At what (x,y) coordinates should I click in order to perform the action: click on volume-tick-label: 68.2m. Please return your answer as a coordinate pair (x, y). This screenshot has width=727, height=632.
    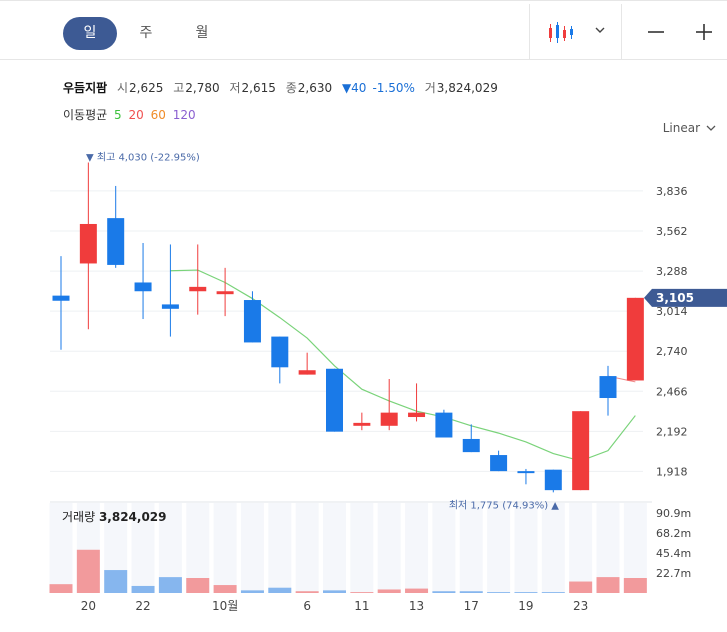
    Looking at the image, I should click on (673, 533).